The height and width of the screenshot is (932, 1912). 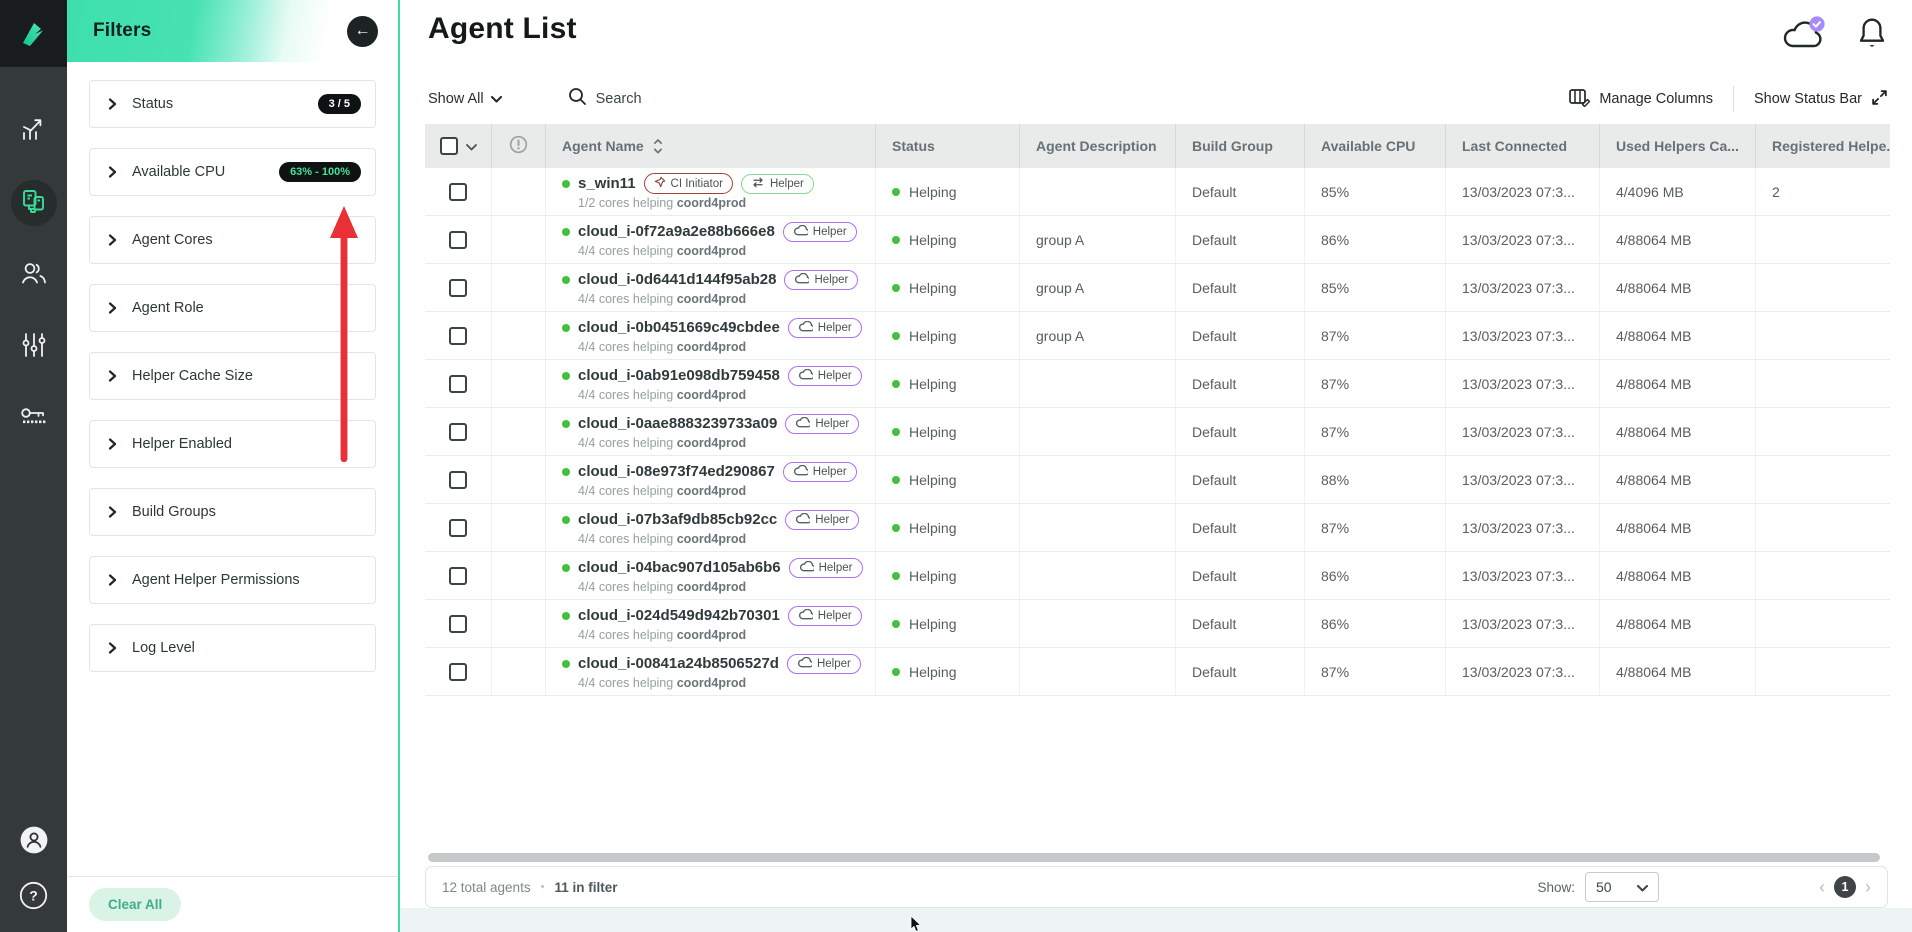 What do you see at coordinates (232, 444) in the screenshot?
I see `filter-helper-enabled: Helper Enabled` at bounding box center [232, 444].